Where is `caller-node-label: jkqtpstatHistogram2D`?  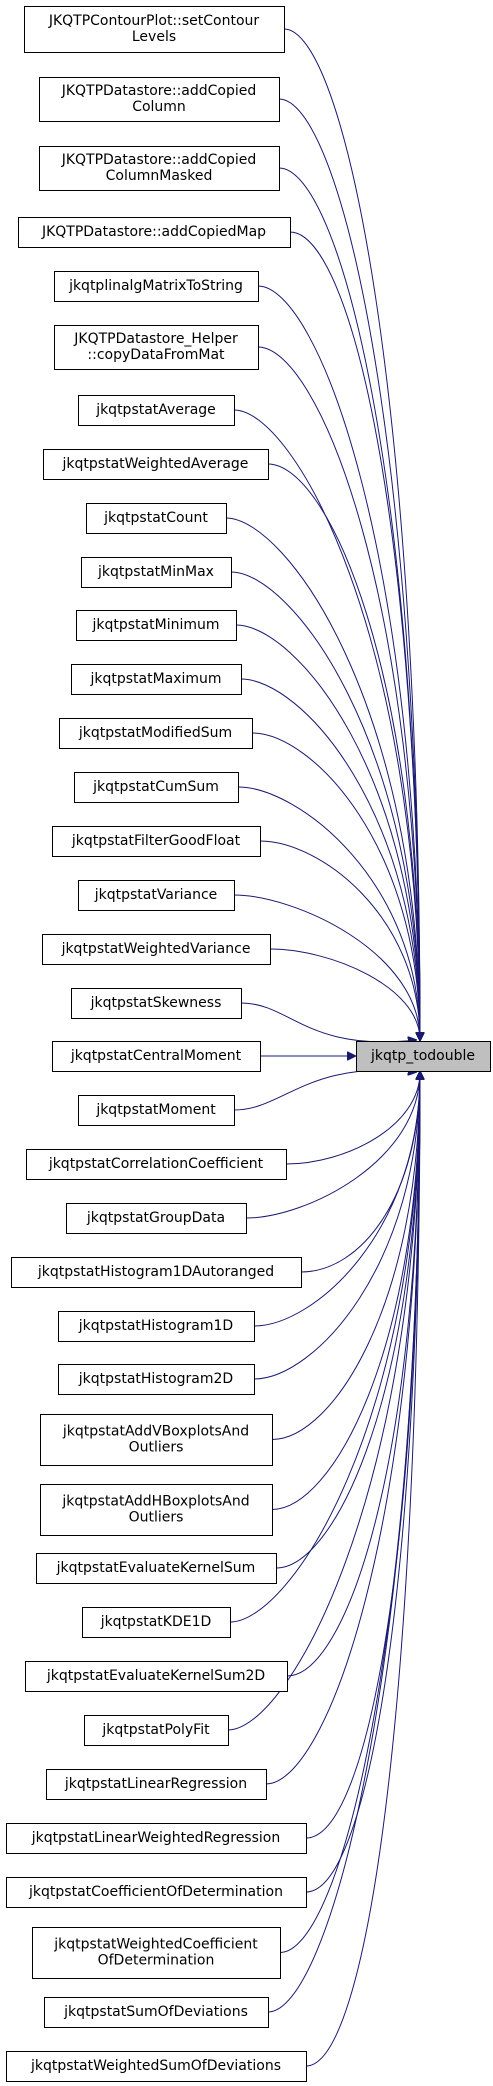
caller-node-label: jkqtpstatHistogram2D is located at coordinates (155, 1379).